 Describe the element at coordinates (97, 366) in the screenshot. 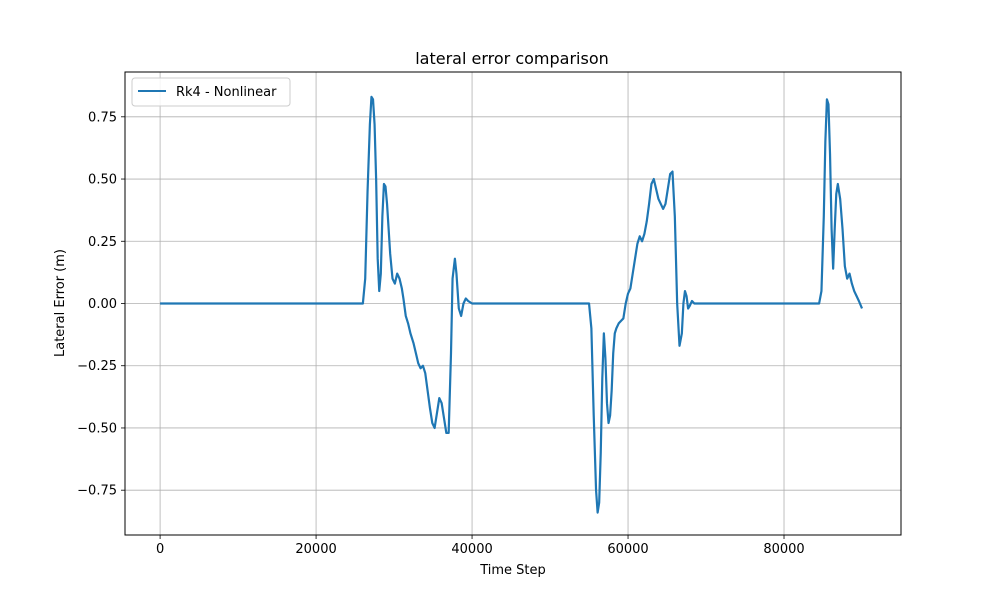

I see `y-tick-label: −0.25` at that location.